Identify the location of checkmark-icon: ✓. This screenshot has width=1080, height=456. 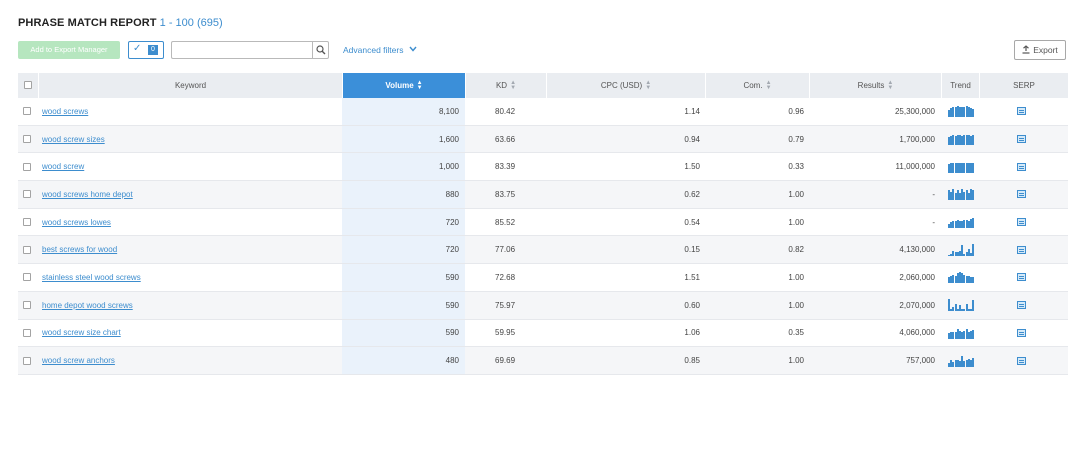
(137, 48).